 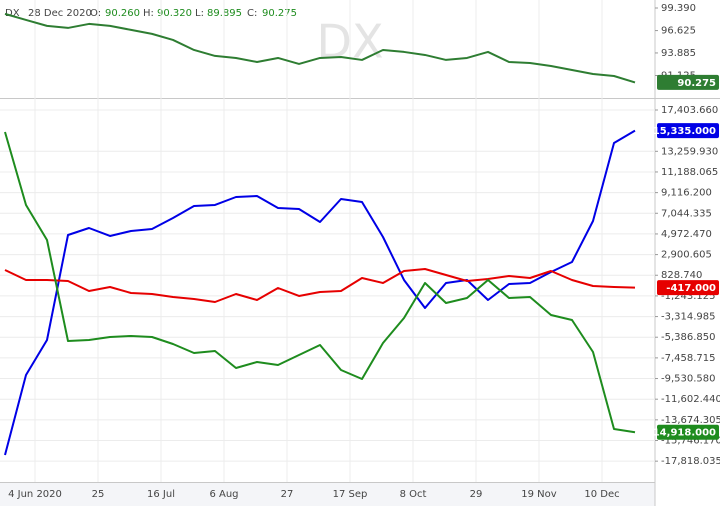 I want to click on y-tick-label: 7,044.335, so click(x=686, y=213).